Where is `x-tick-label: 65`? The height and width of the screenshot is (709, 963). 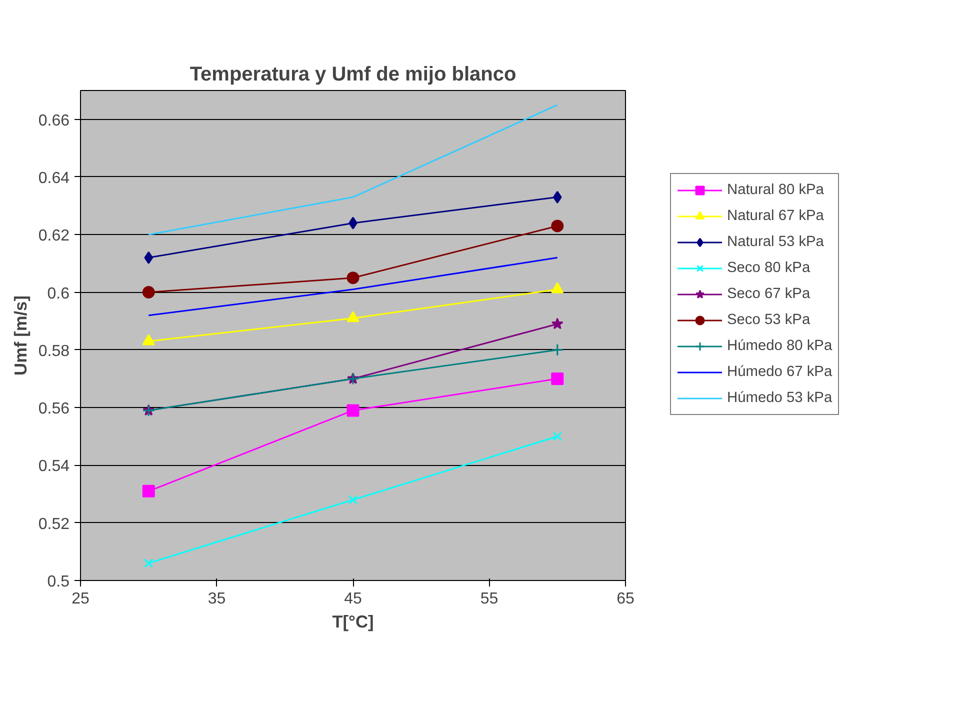
x-tick-label: 65 is located at coordinates (625, 599).